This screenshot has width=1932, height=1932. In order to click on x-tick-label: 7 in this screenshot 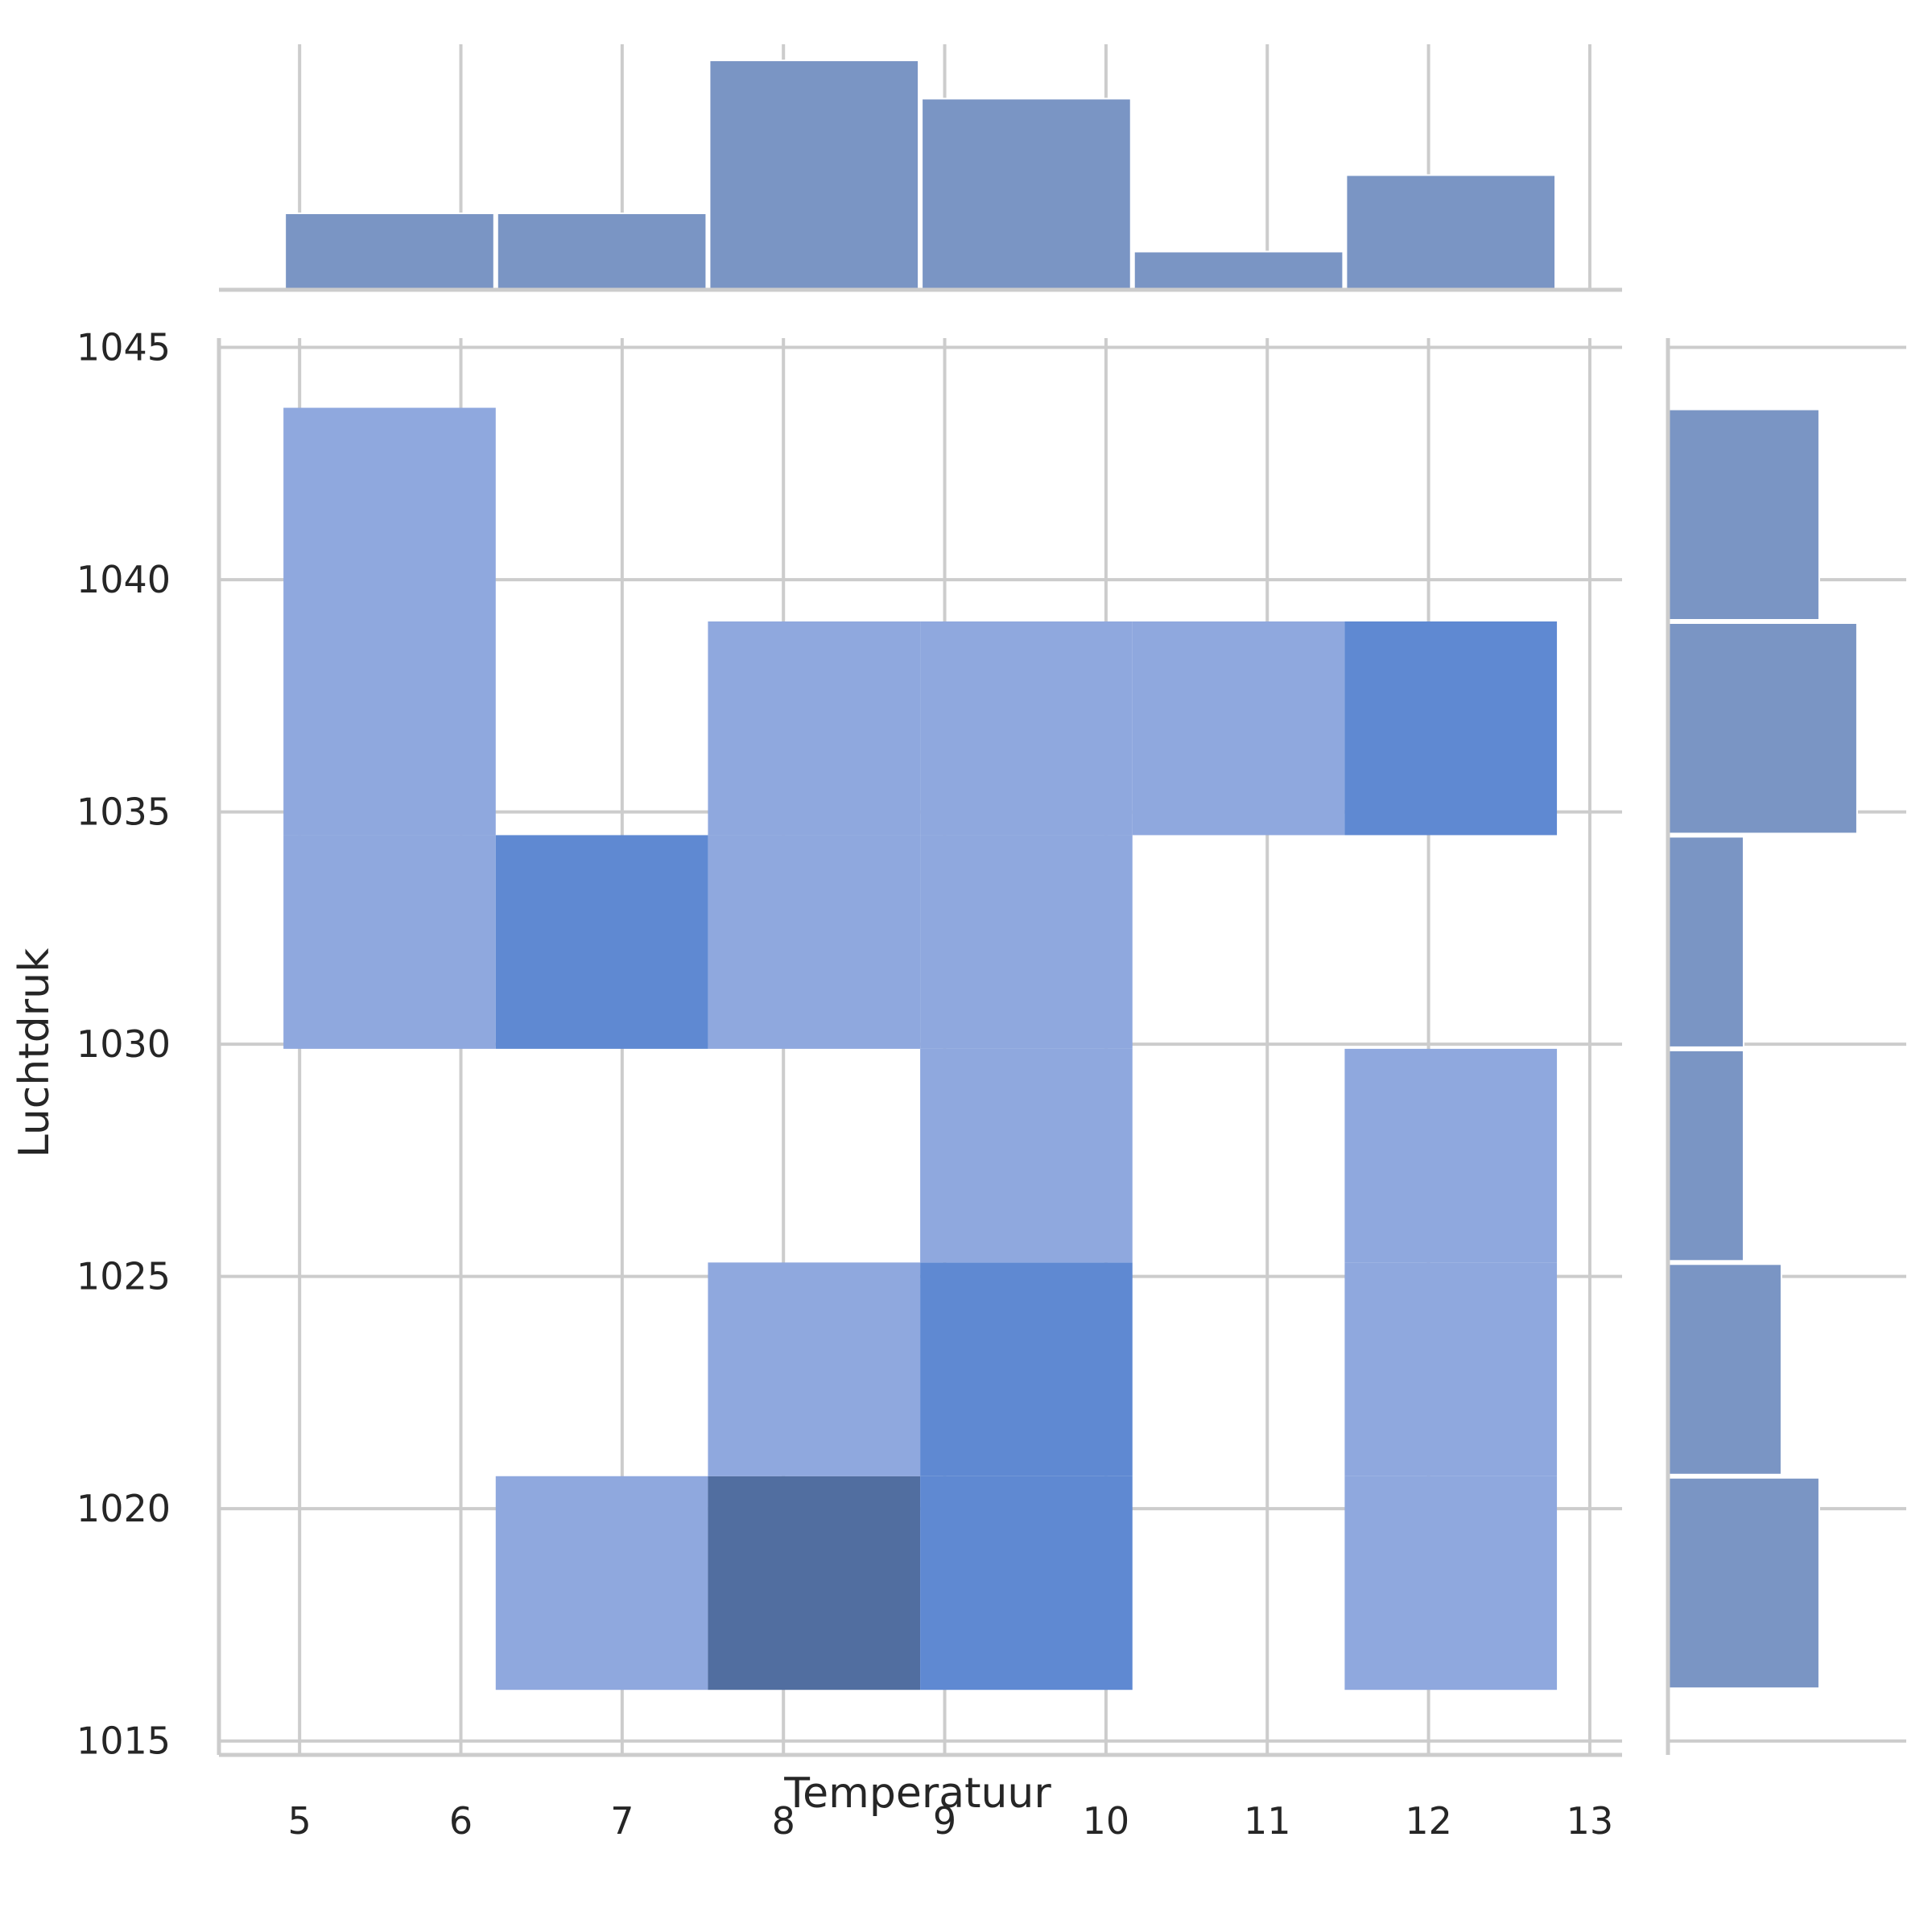, I will do `click(622, 1821)`.